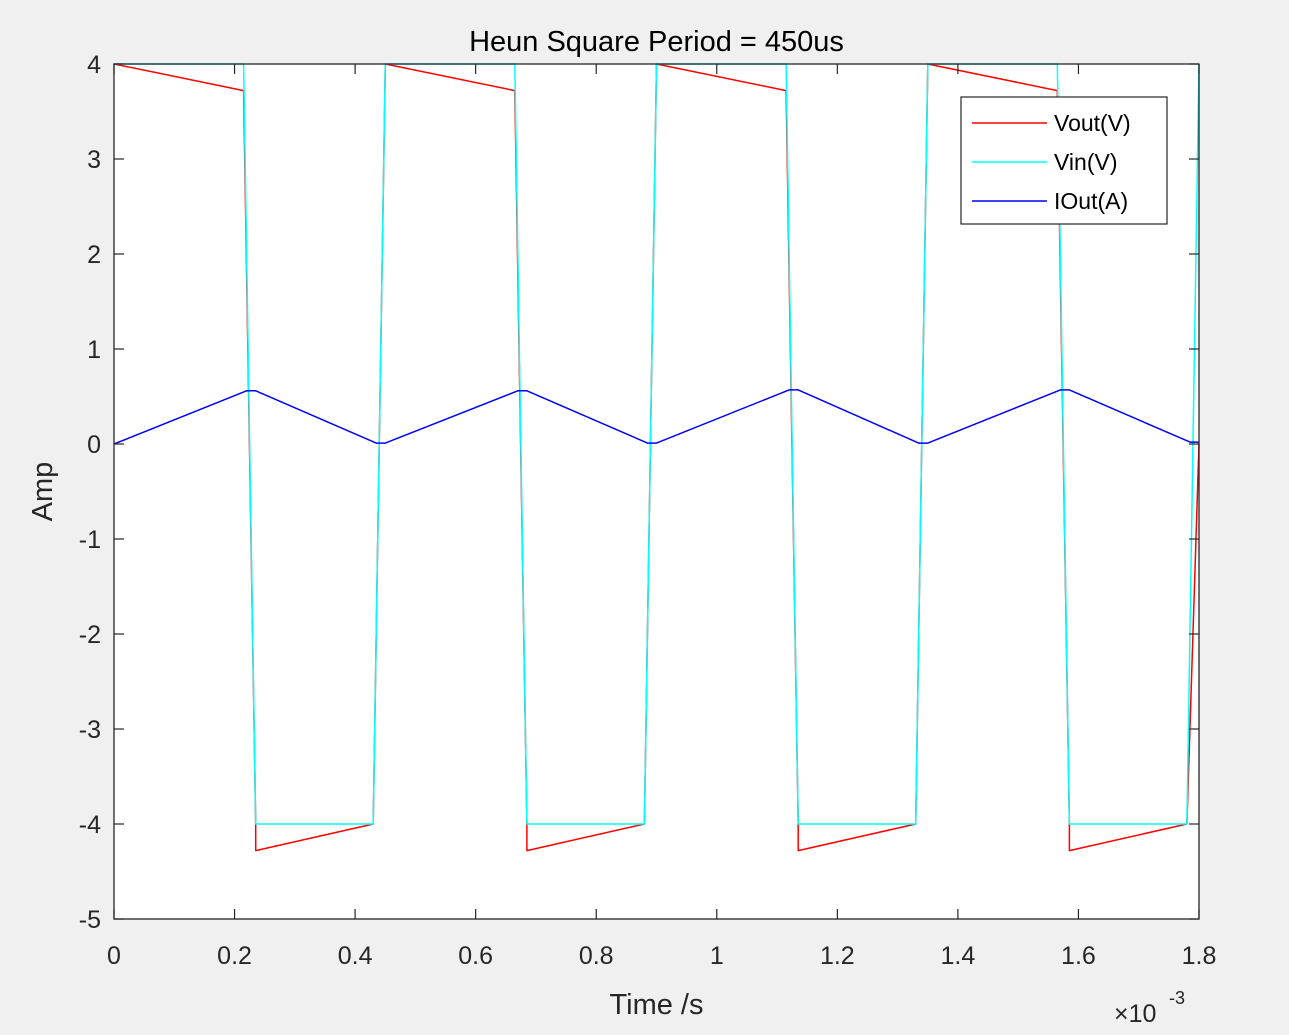 This screenshot has width=1289, height=1035. Describe the element at coordinates (114, 956) in the screenshot. I see `x-tick-label: 0` at that location.